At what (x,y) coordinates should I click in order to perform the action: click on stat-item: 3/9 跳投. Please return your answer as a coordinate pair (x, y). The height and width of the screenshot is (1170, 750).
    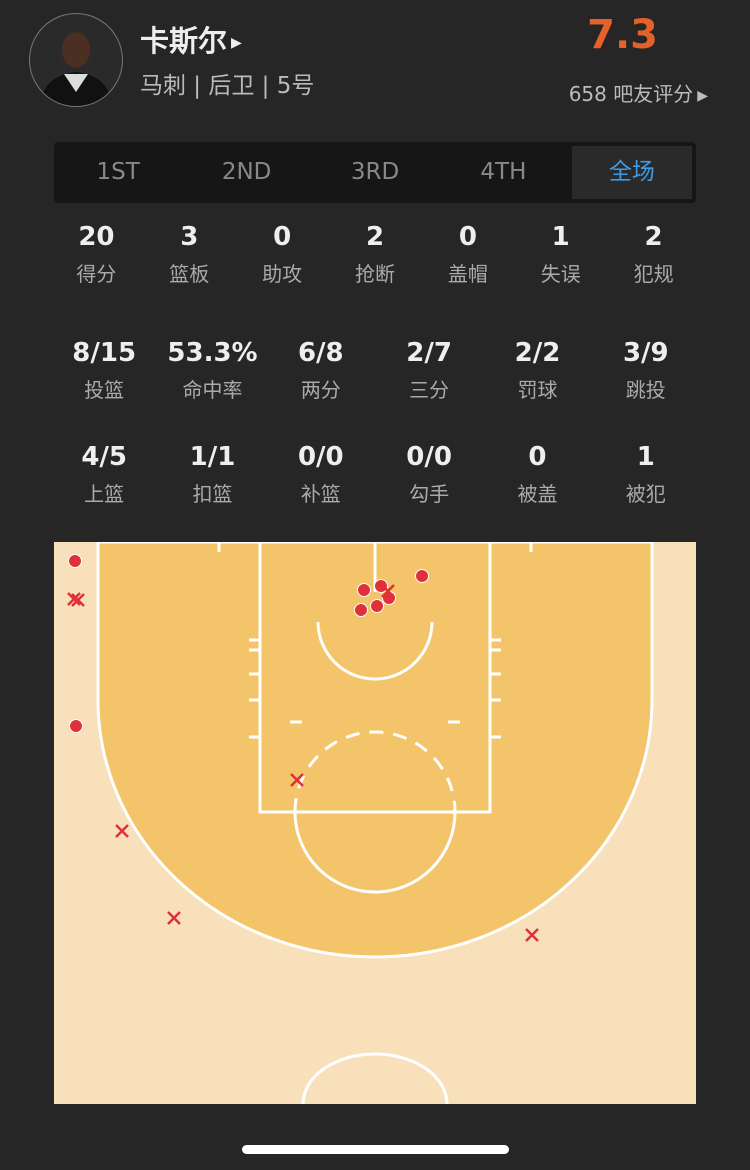
    Looking at the image, I should click on (646, 370).